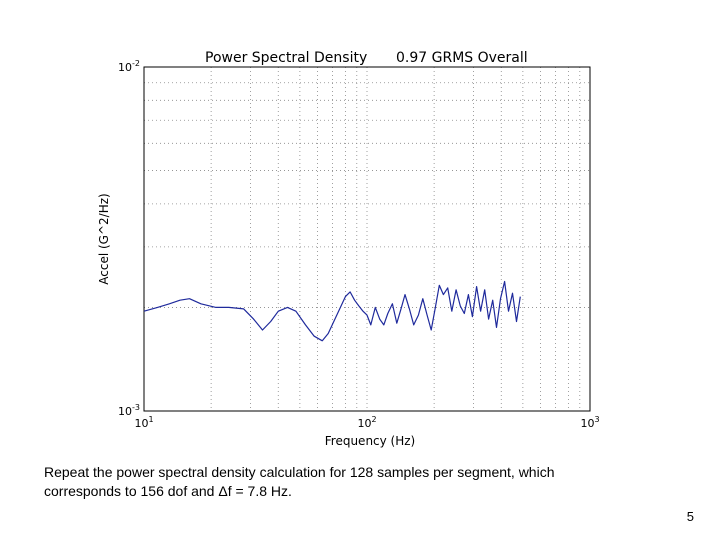 The image size is (720, 540). What do you see at coordinates (104, 238) in the screenshot?
I see `y-axis-label: Accel (G^2/Hz)` at bounding box center [104, 238].